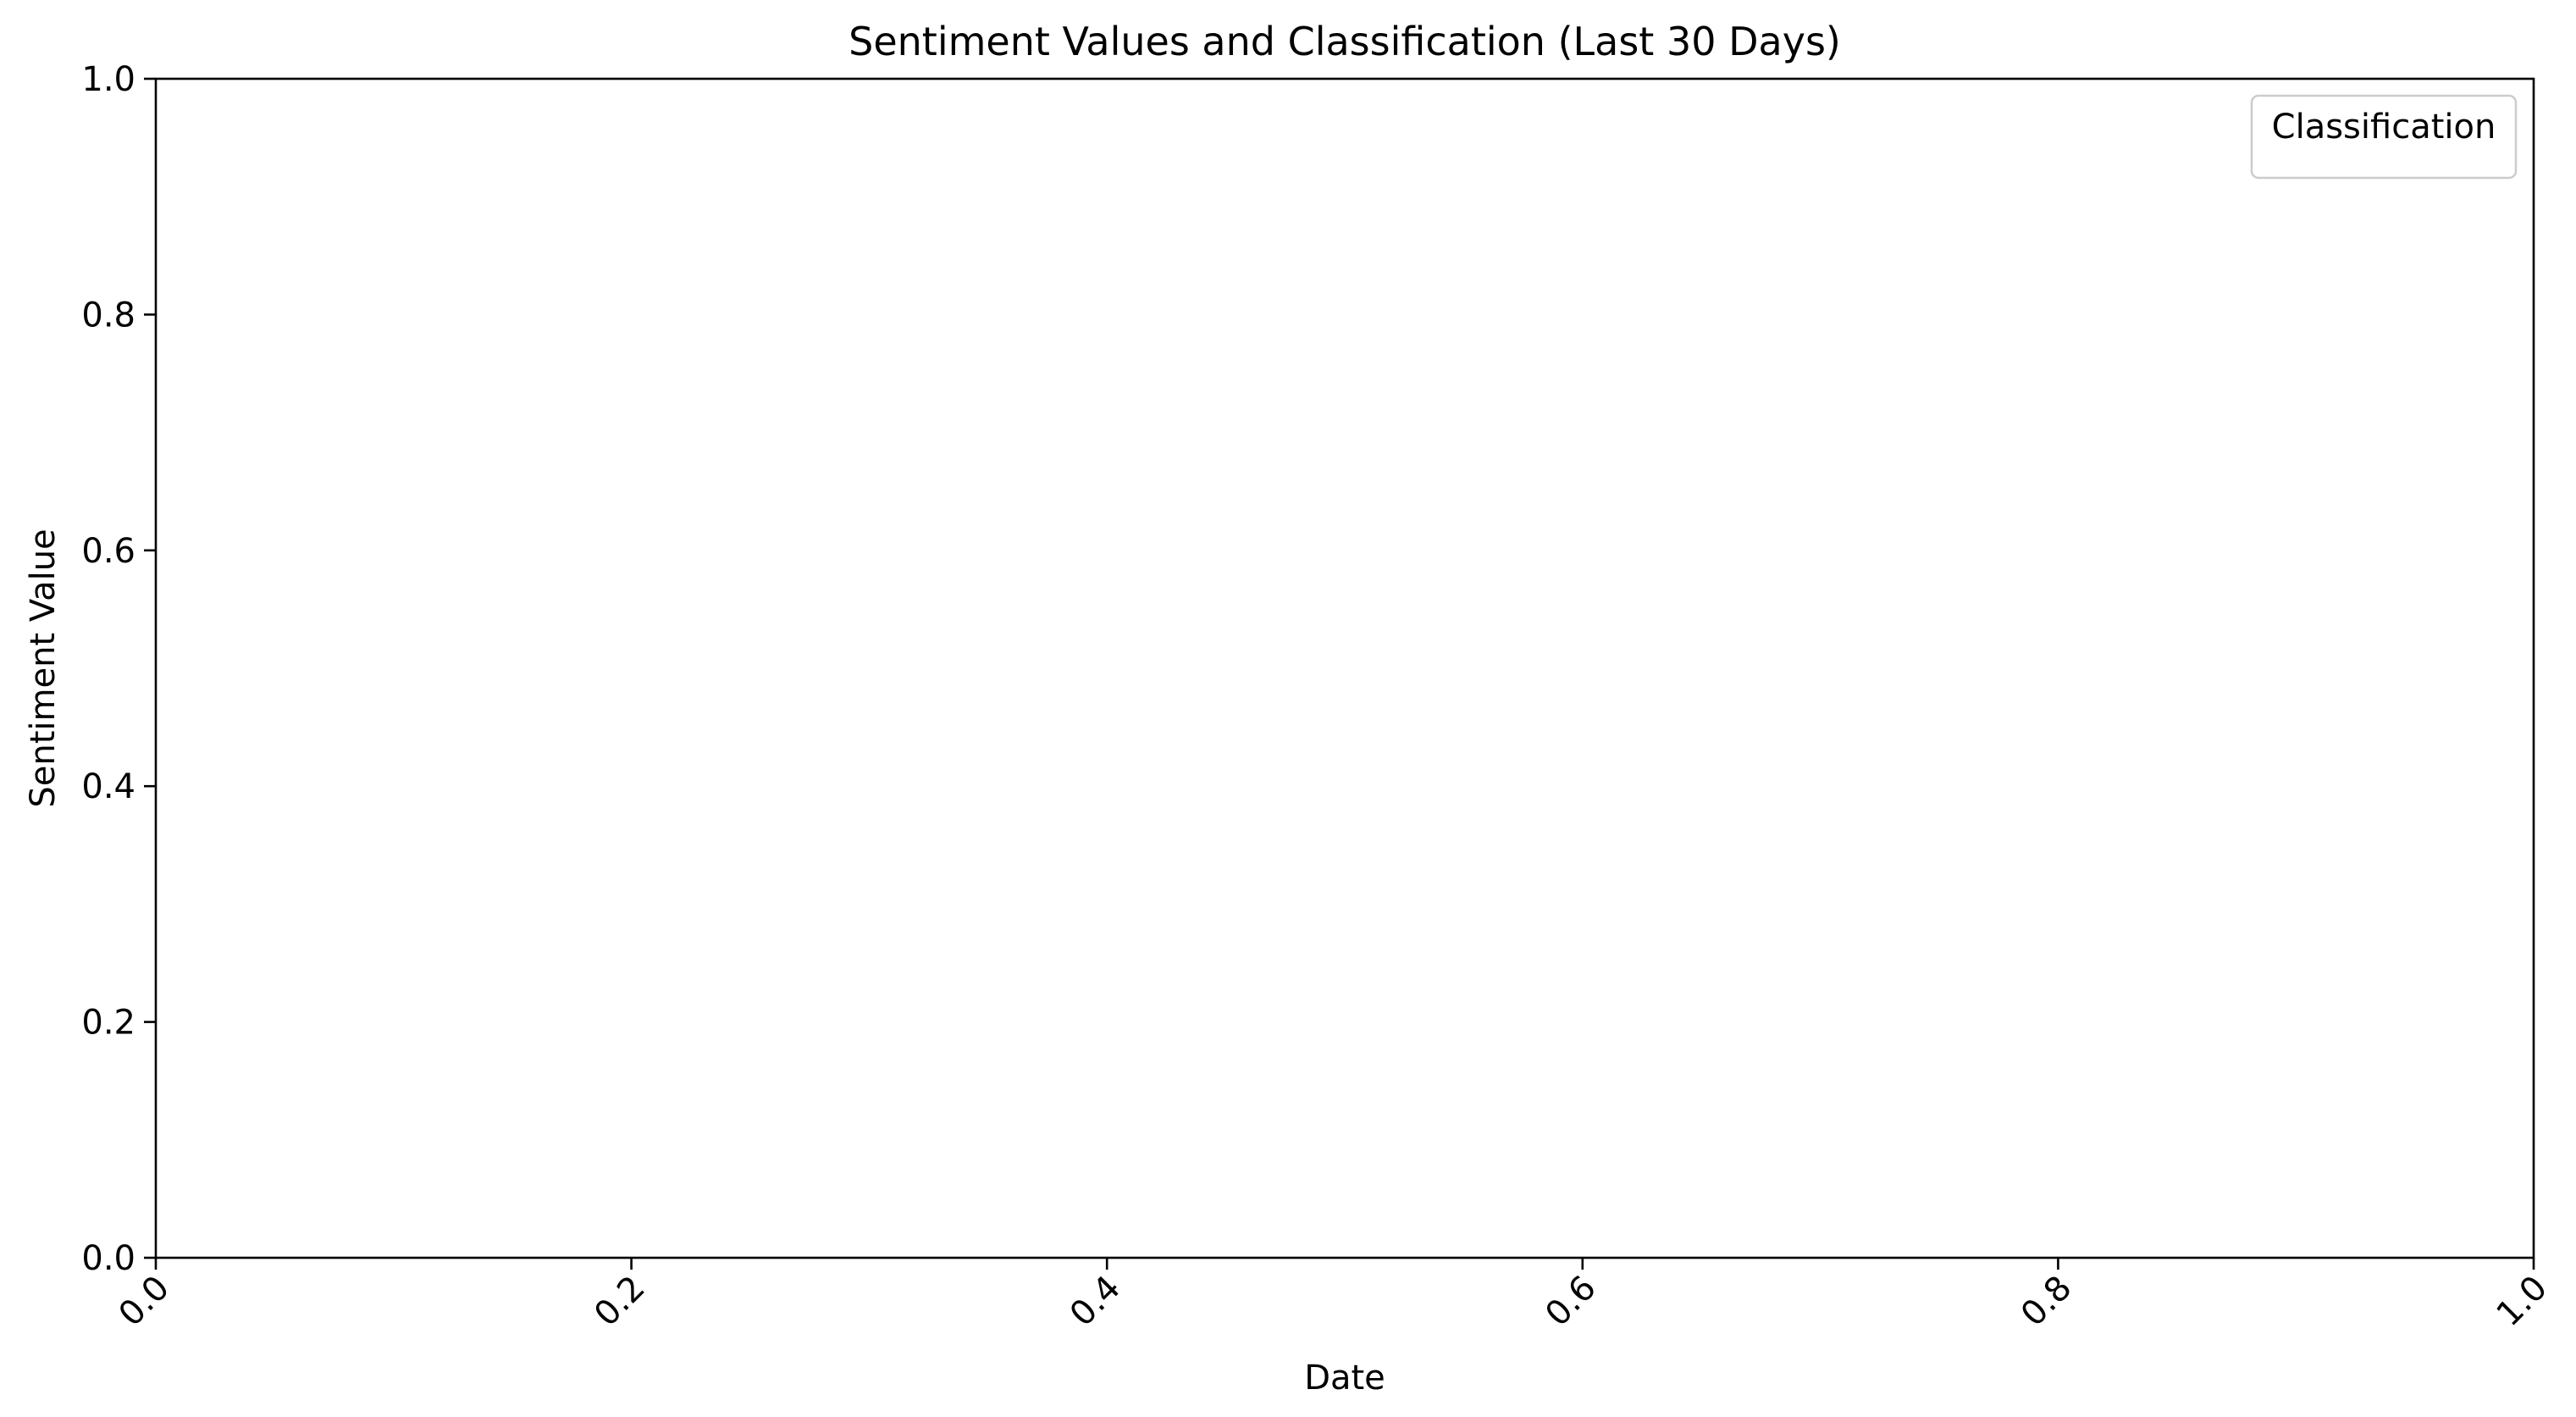 The image size is (2576, 1417). What do you see at coordinates (108, 1258) in the screenshot?
I see `y-tick-label: 0.0` at bounding box center [108, 1258].